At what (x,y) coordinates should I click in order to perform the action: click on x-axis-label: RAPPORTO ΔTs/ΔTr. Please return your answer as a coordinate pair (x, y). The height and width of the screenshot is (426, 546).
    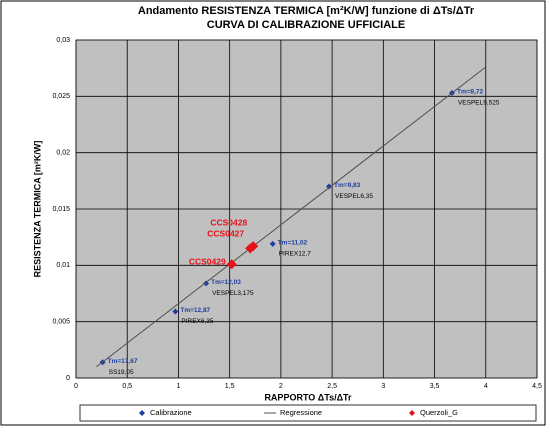
    Looking at the image, I should click on (308, 397).